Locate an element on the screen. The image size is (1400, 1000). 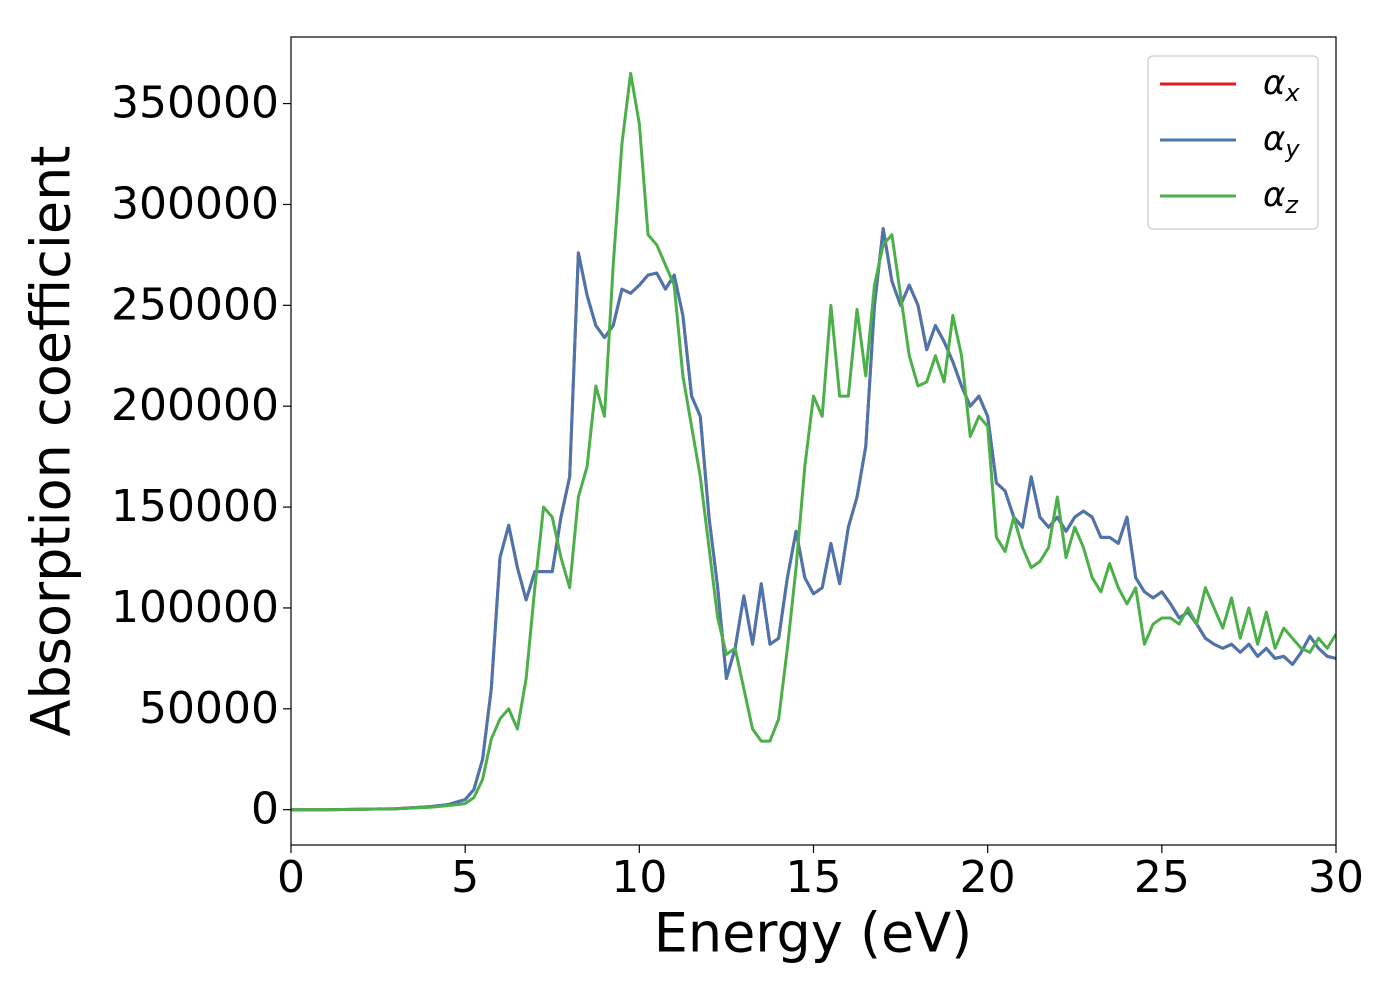
legend-label: αx is located at coordinates (1281, 85).